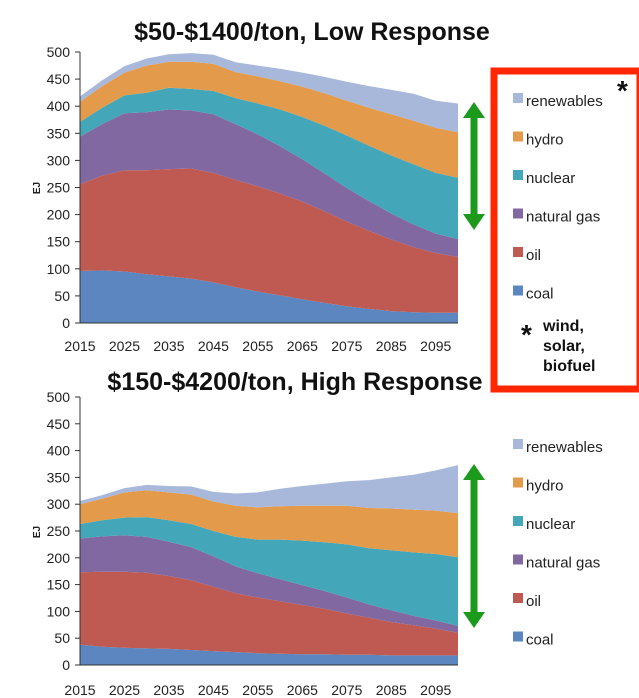  What do you see at coordinates (312, 32) in the screenshot?
I see `chart-title: $50-$1400/ton, Low Response` at bounding box center [312, 32].